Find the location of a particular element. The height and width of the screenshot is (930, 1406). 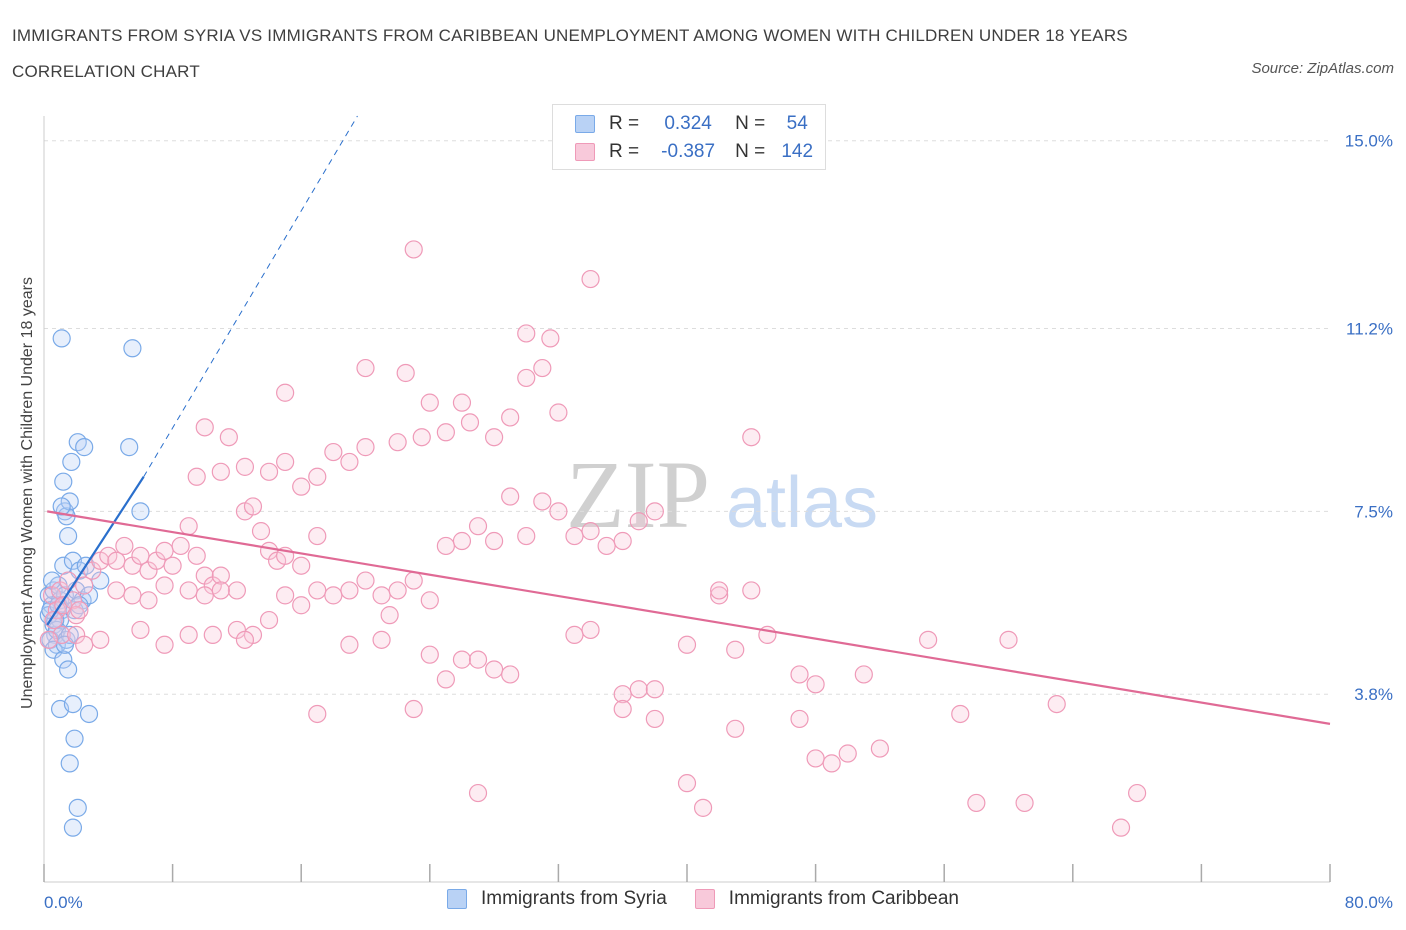

y-tick-label: 3.8% is located at coordinates (1373, 694).